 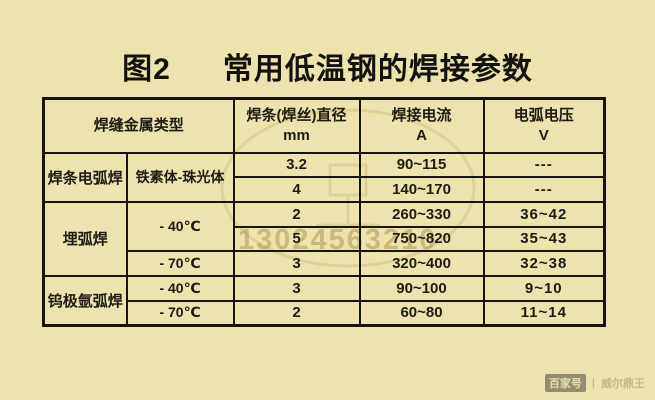 I want to click on header-row: 焊缝金属类型 焊条(焊丝)直径 mm 焊接电流 A 电弧电压 V, so click(x=324, y=125).